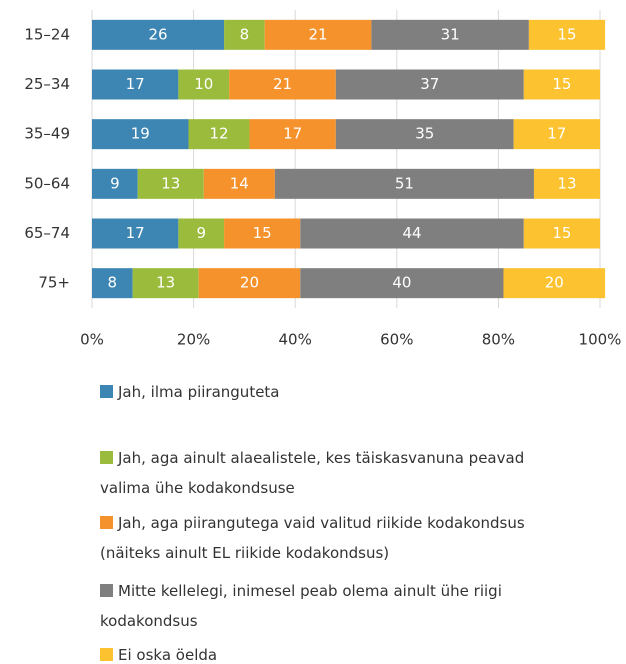 The width and height of the screenshot is (626, 664). What do you see at coordinates (199, 392) in the screenshot?
I see `legend-label: Jah, ilma piiranguteta` at bounding box center [199, 392].